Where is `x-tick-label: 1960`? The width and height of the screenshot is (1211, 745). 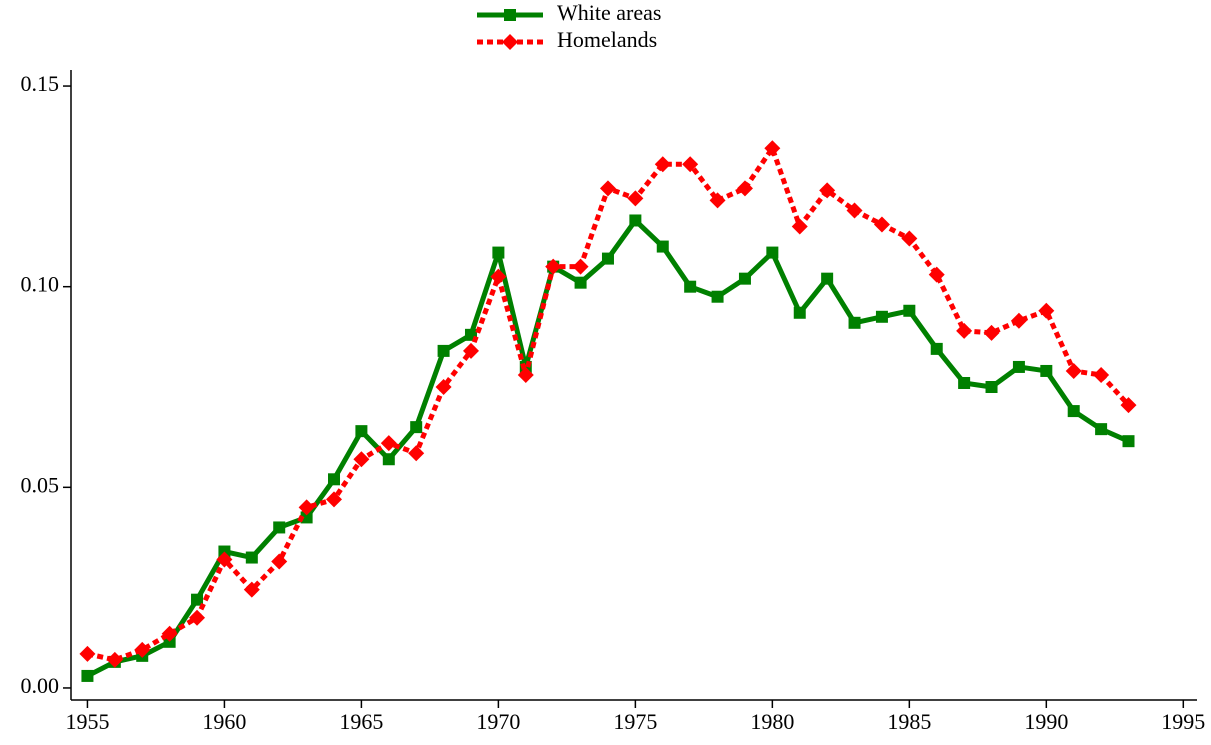
x-tick-label: 1960 is located at coordinates (224, 721).